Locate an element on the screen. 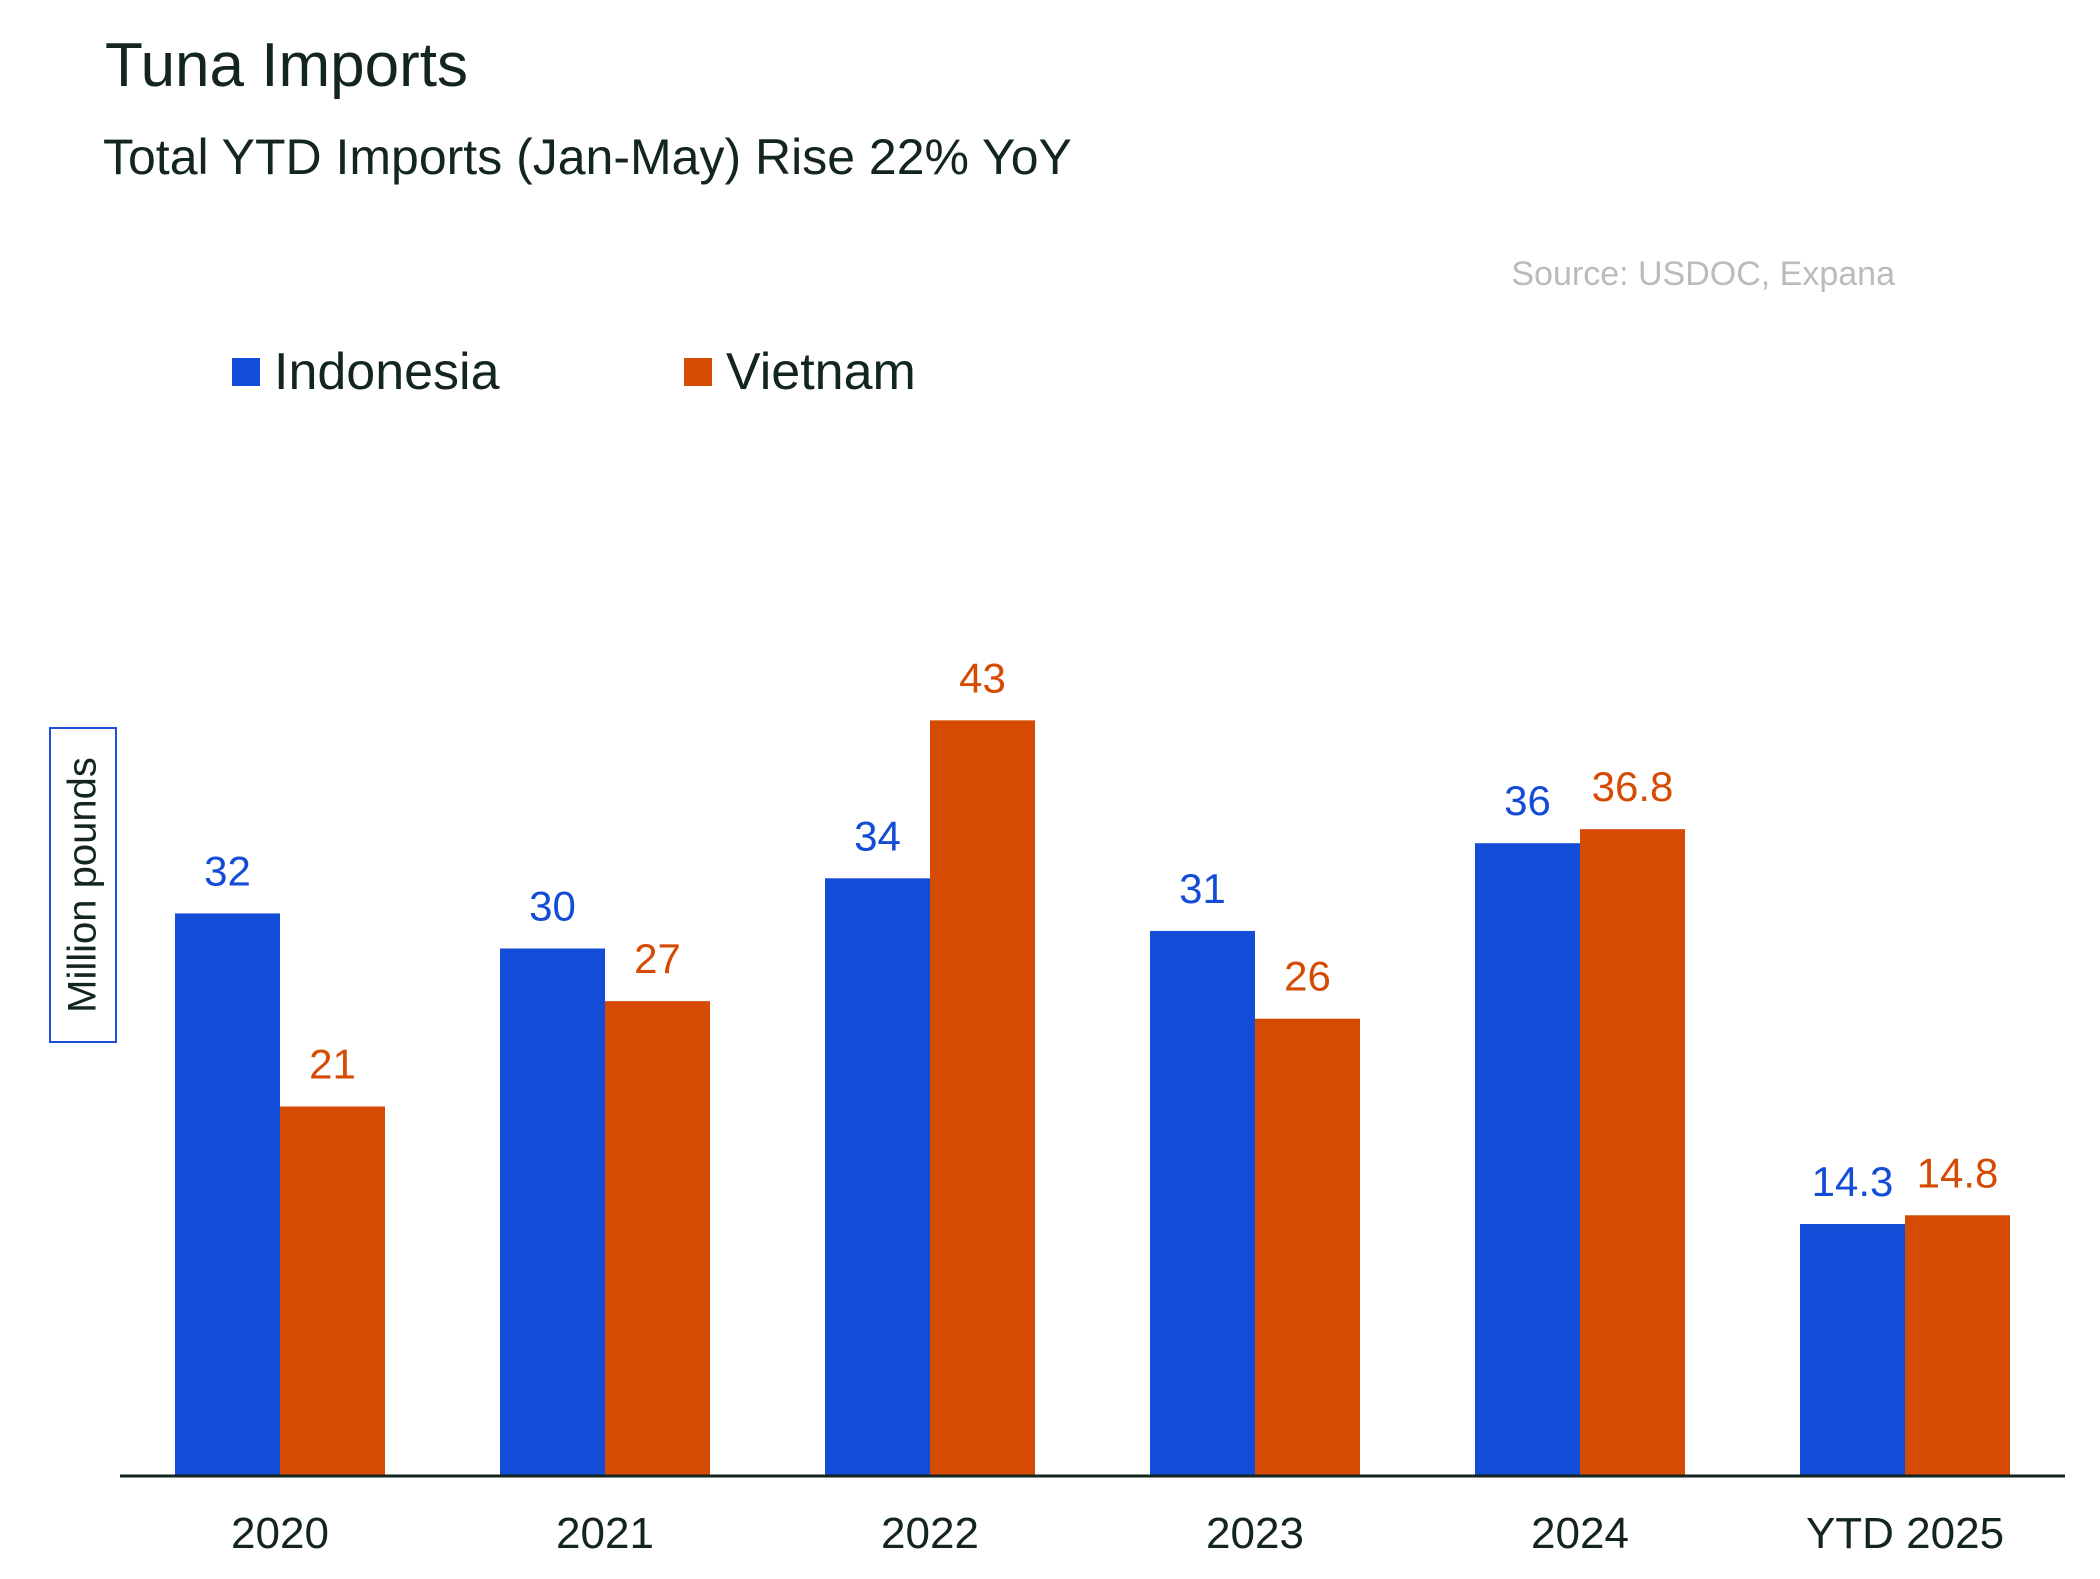 This screenshot has height=1579, width=2100. value-label-indonesia-2021: 30 is located at coordinates (552, 906).